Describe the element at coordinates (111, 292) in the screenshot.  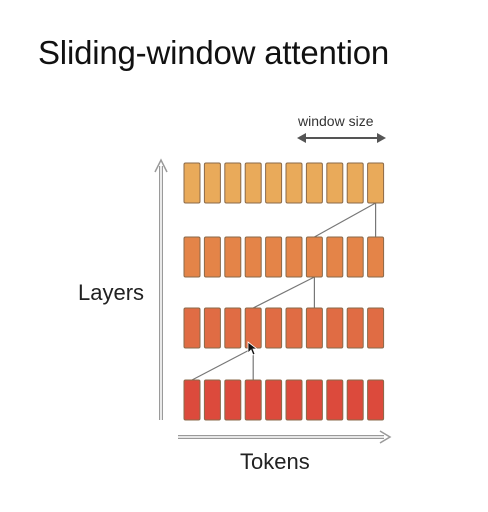
I see `layers-axis-label: Layers` at that location.